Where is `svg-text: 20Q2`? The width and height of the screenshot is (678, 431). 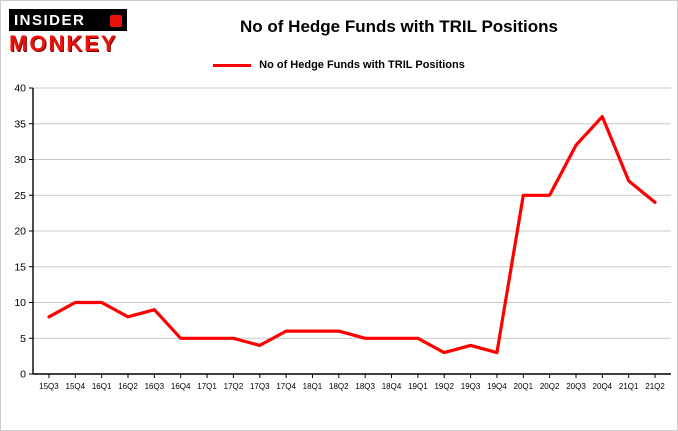 svg-text: 20Q2 is located at coordinates (550, 386).